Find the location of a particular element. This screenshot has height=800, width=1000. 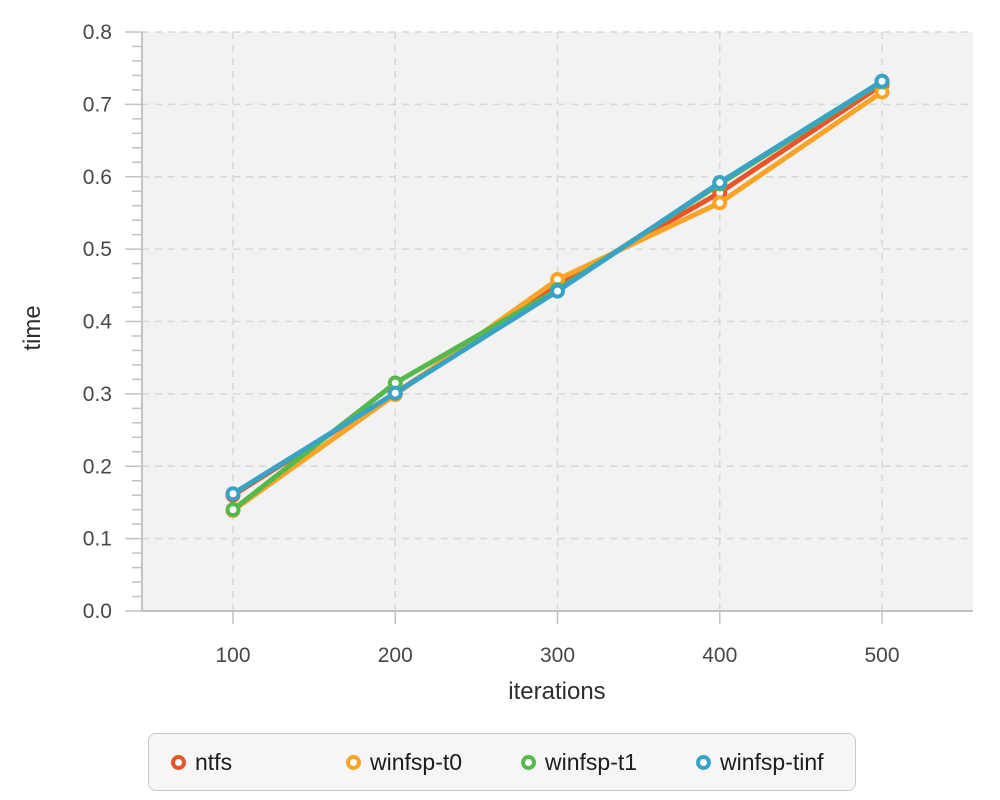

y-tick-label: 0.4 is located at coordinates (98, 322).